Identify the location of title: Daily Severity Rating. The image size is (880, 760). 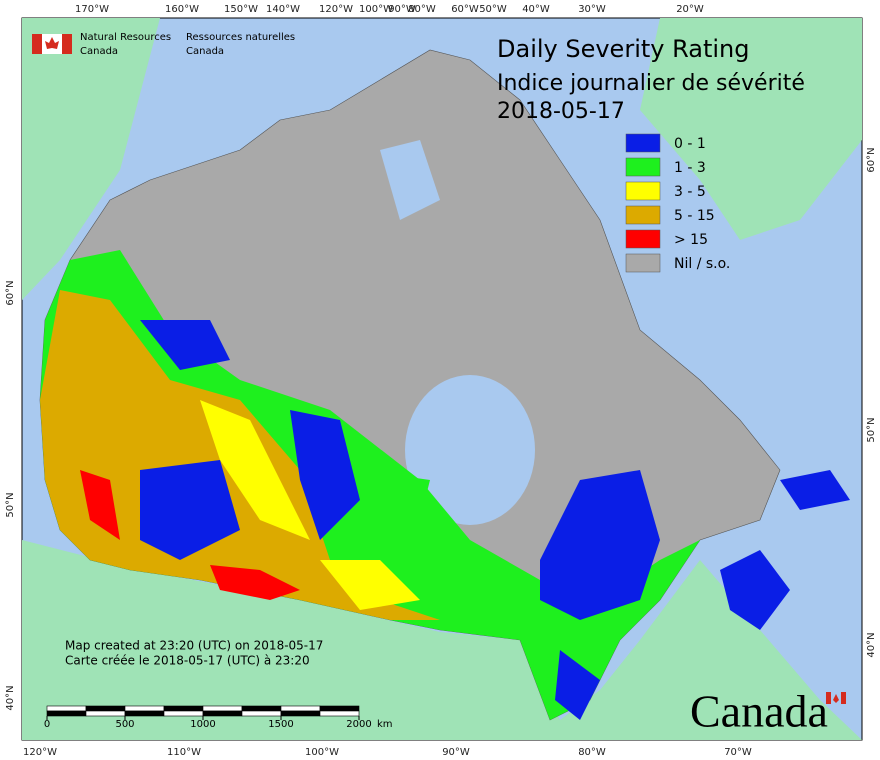
(623, 49).